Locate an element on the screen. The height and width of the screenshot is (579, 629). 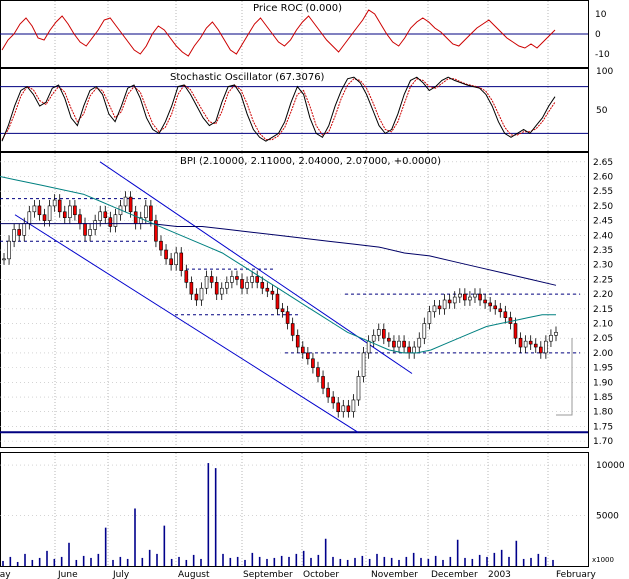
stochastic-k-line is located at coordinates (278, 109).